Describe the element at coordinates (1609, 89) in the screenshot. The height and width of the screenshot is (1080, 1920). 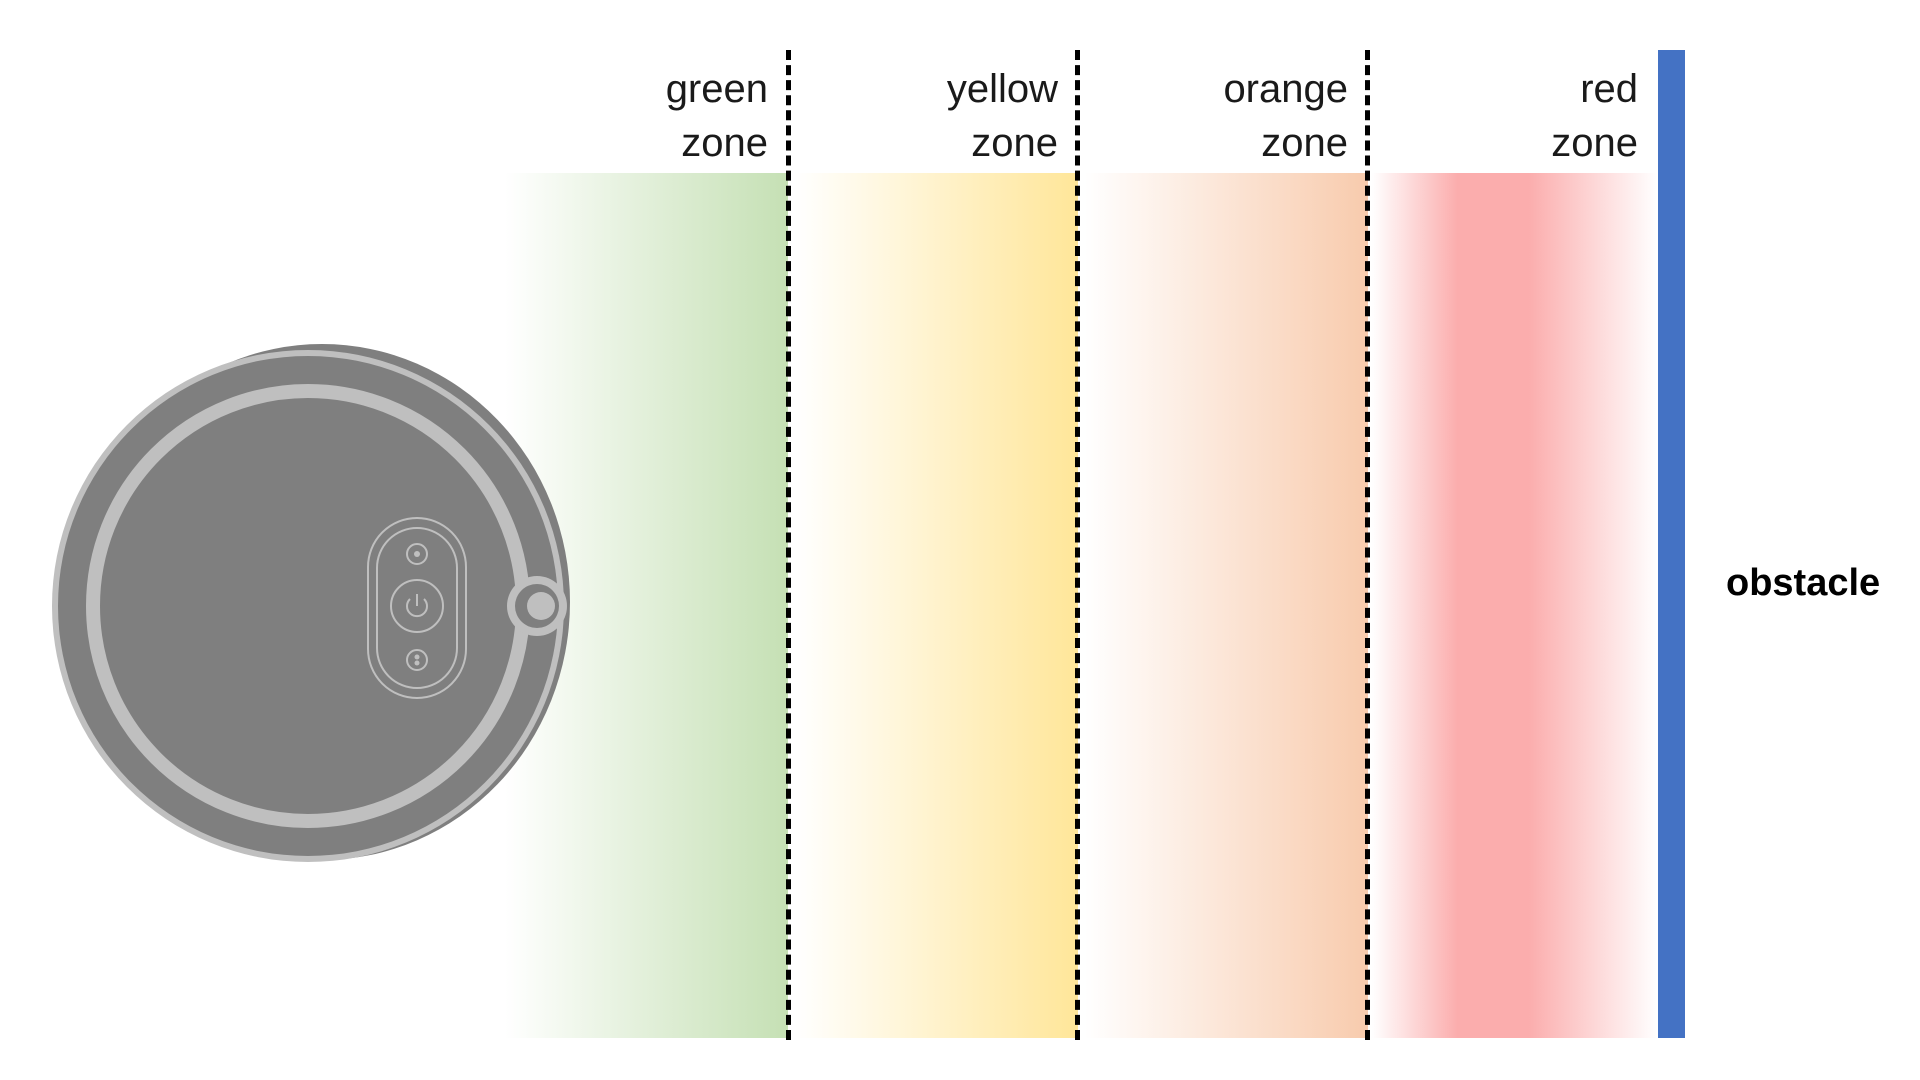
I see `red-zone-label-line1: red` at that location.